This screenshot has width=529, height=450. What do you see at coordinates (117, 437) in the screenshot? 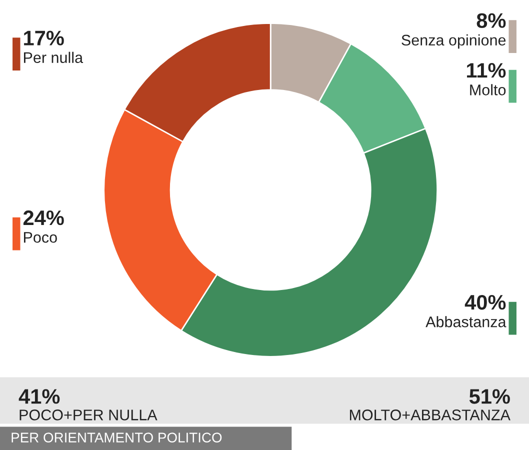
I see `text: PER ORIENTAMENTO POLITICO` at bounding box center [117, 437].